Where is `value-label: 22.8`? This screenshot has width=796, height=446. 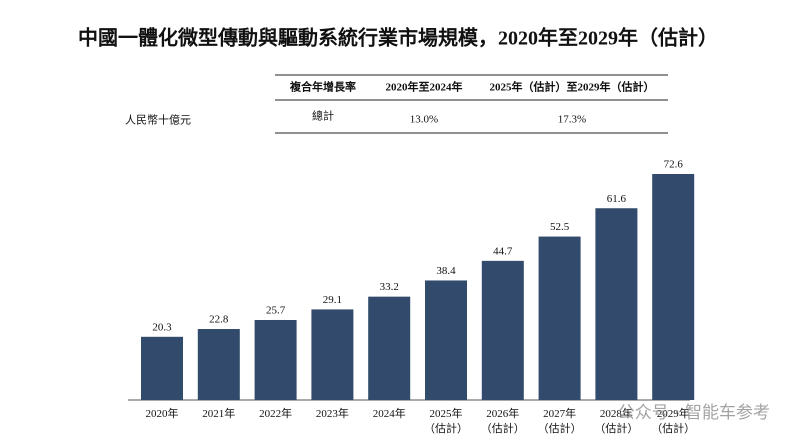
value-label: 22.8 is located at coordinates (219, 320).